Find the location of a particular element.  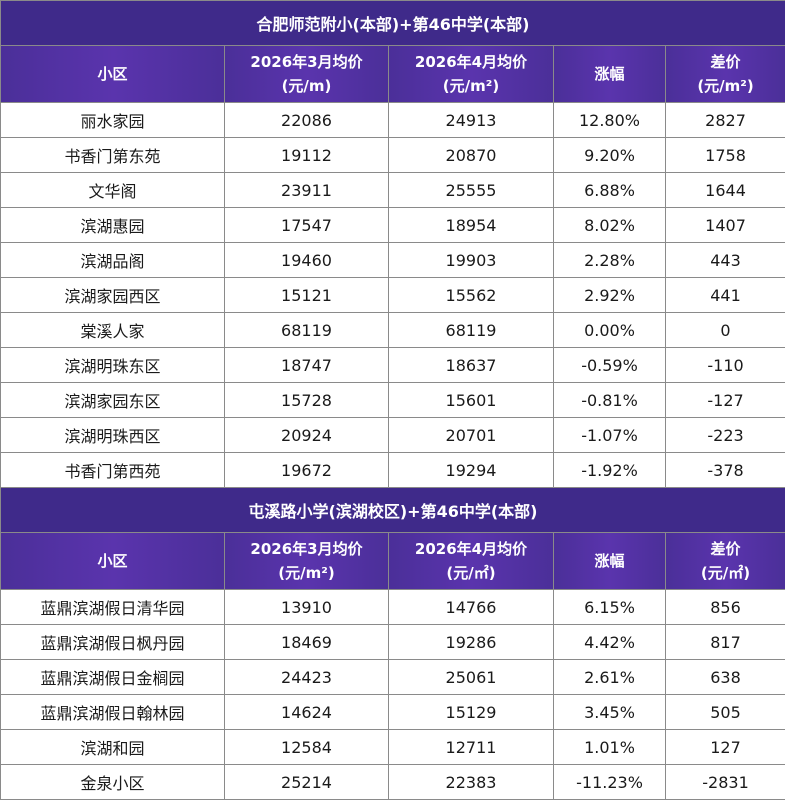

cell-name: 滨湖明珠西区 is located at coordinates (112, 435).